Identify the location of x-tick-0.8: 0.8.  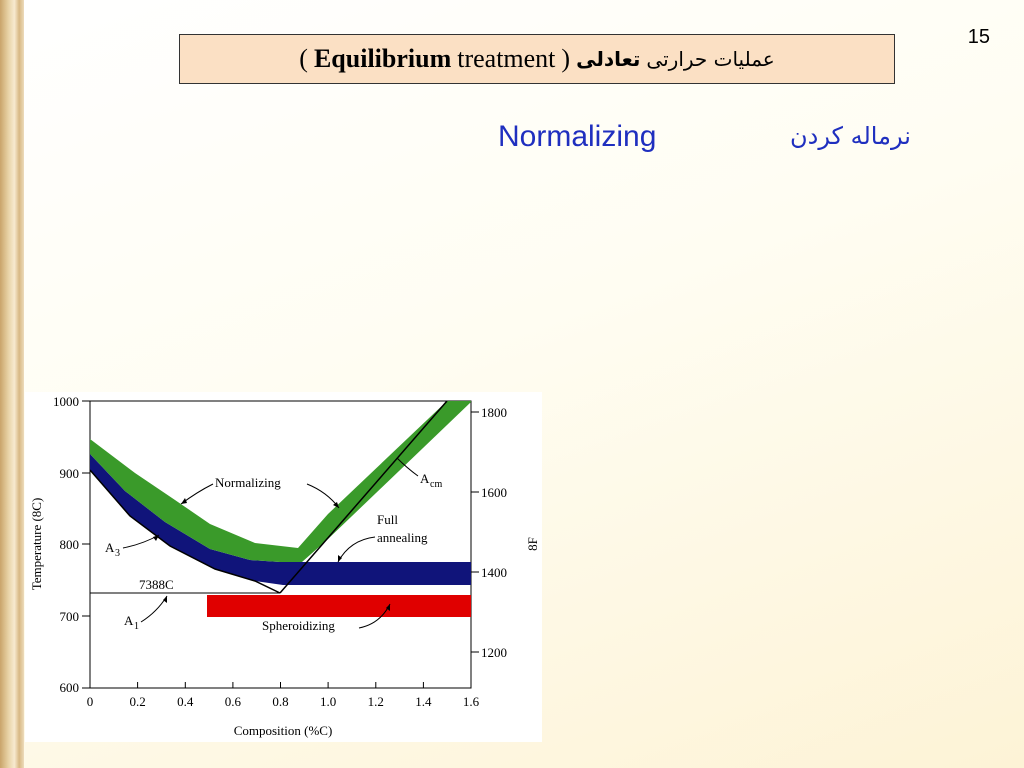
(280, 701).